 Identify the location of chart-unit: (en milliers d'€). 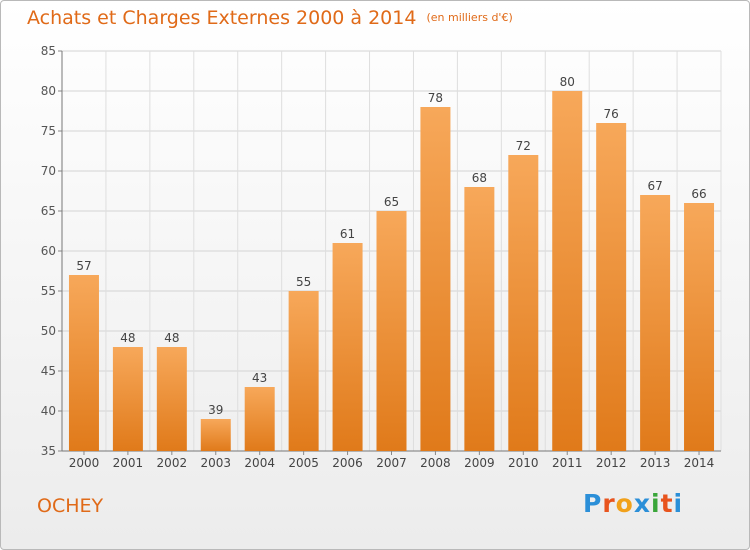
(469, 17).